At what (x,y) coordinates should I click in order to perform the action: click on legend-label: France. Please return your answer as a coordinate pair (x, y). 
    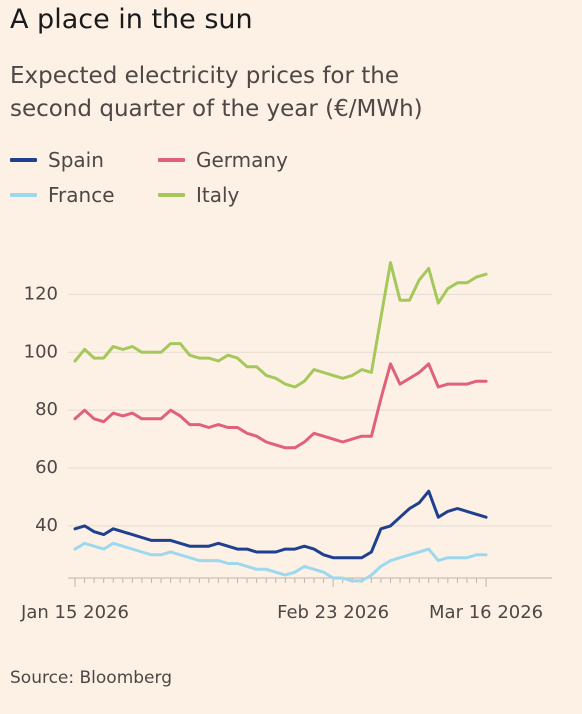
    Looking at the image, I should click on (81, 195).